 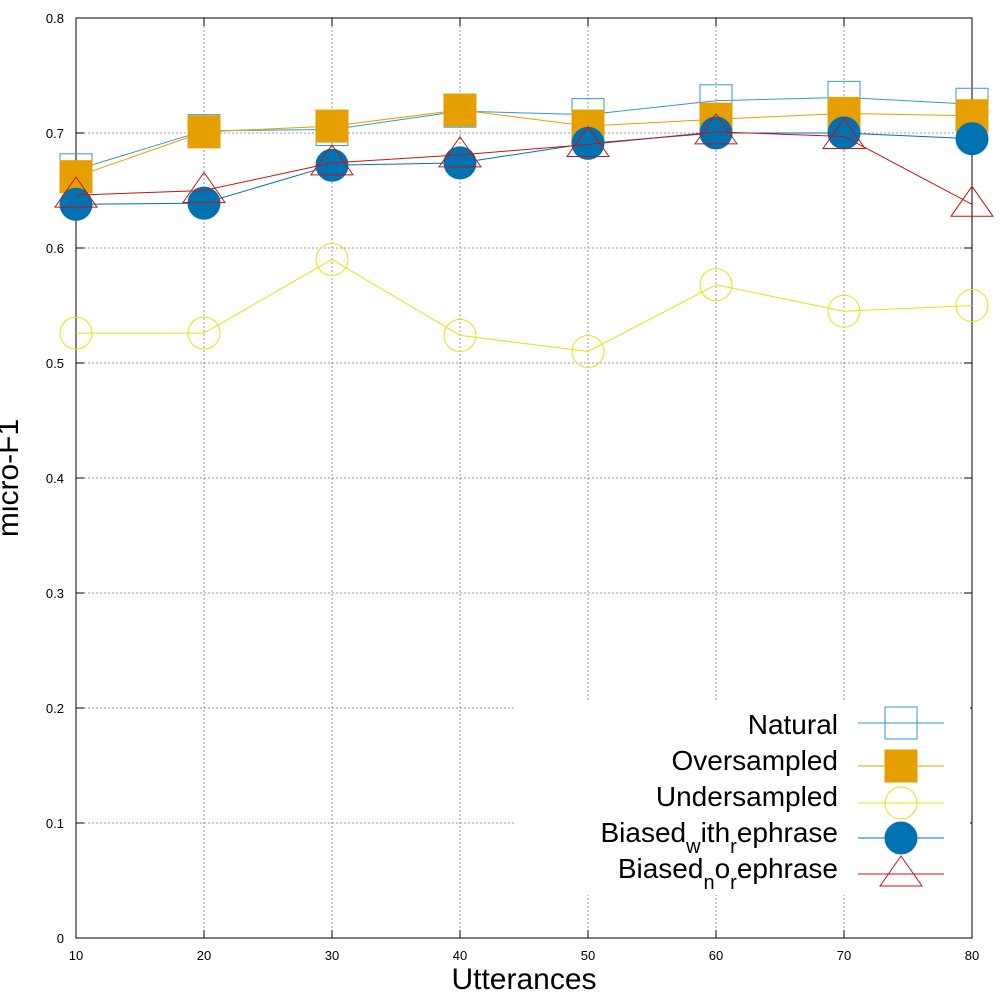 I want to click on y-tick-label: 0, so click(x=60, y=938).